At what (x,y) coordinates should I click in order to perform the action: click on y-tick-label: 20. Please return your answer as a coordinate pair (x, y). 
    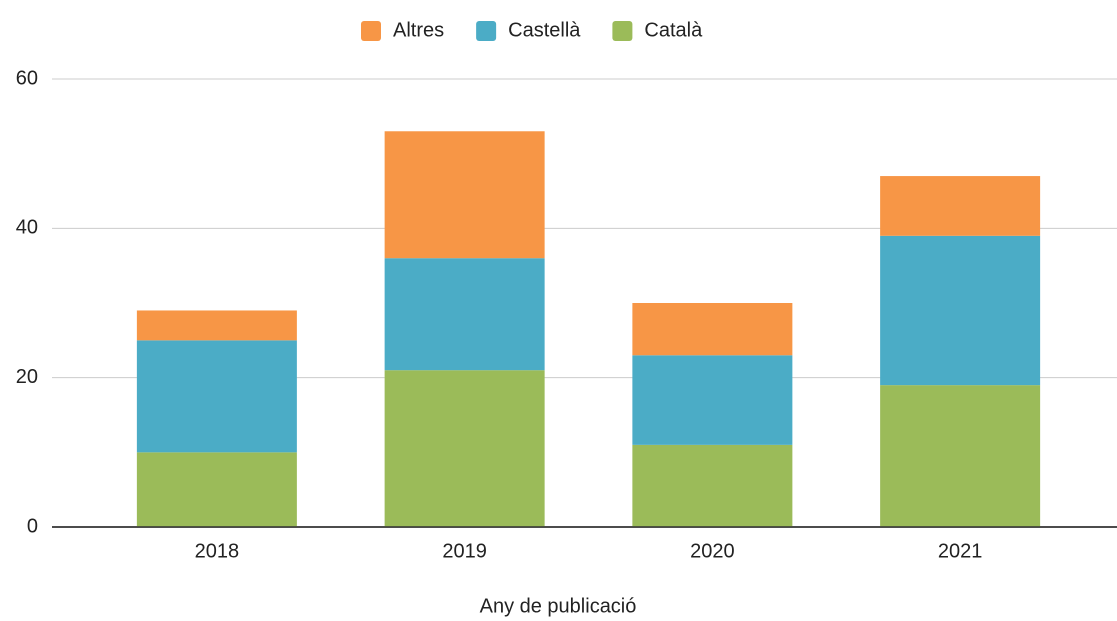
    Looking at the image, I should click on (27, 377).